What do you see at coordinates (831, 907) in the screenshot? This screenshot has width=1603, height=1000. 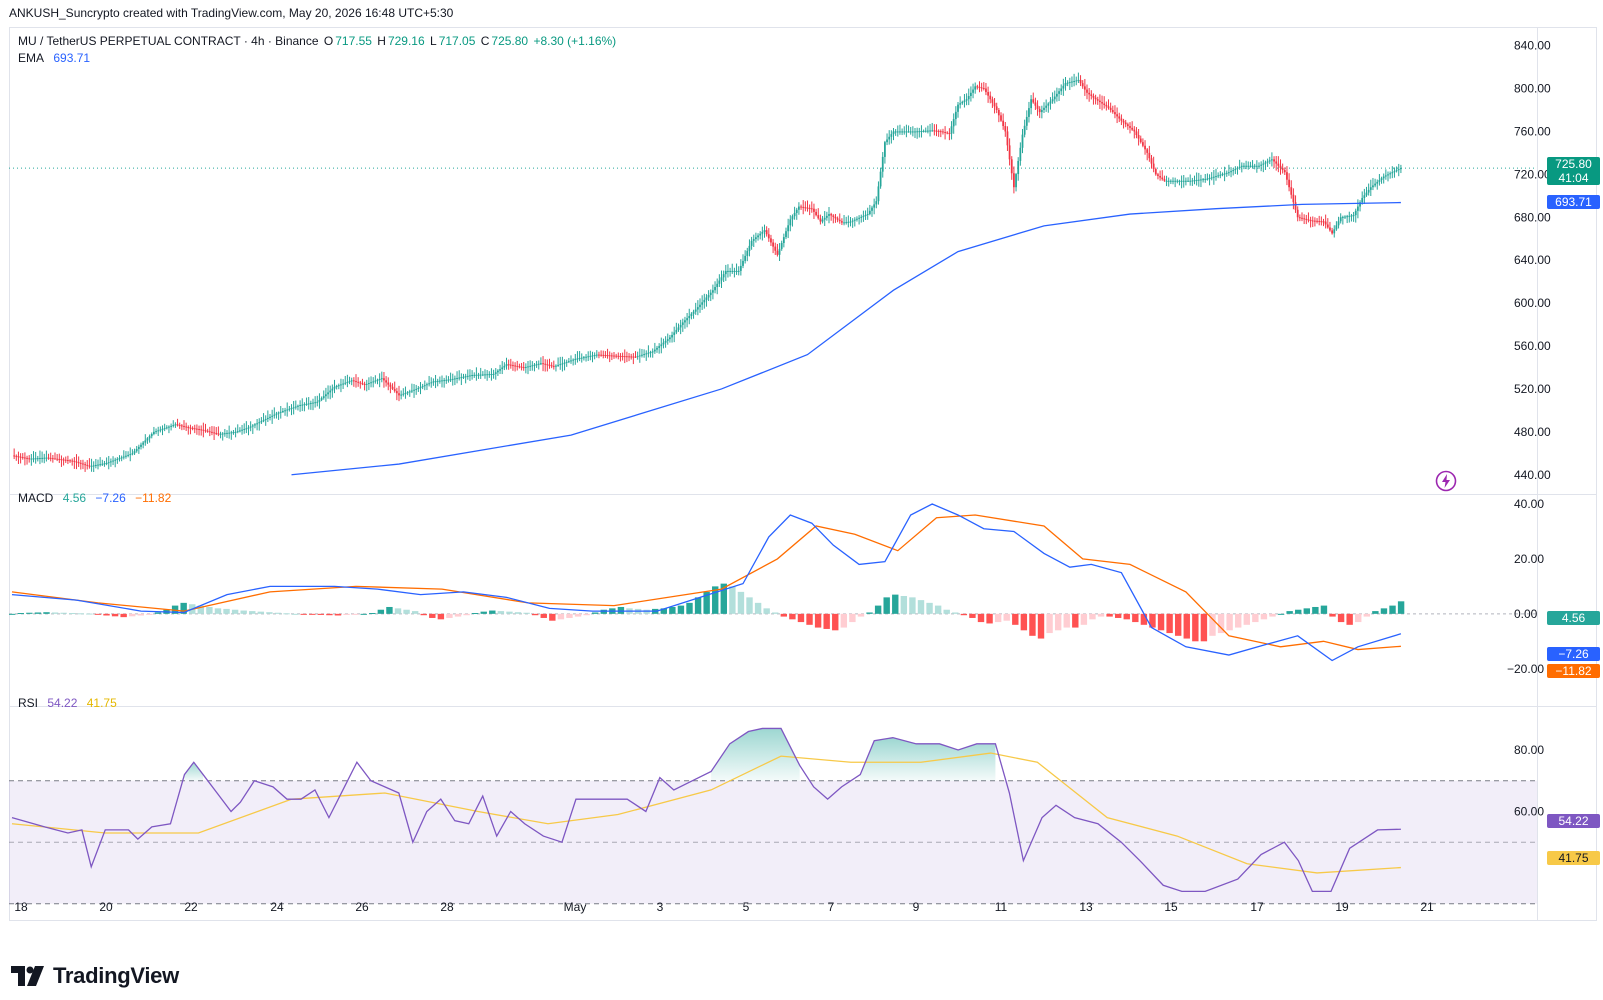 I see `x-tick-label: 7` at bounding box center [831, 907].